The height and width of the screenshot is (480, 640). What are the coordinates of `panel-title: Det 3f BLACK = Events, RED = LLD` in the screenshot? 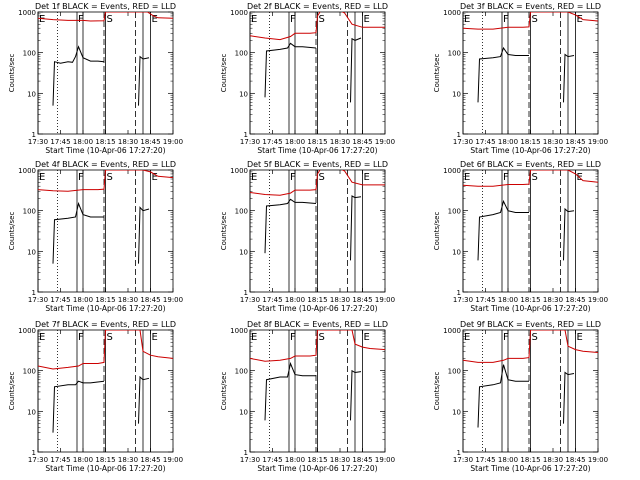 It's located at (530, 6).